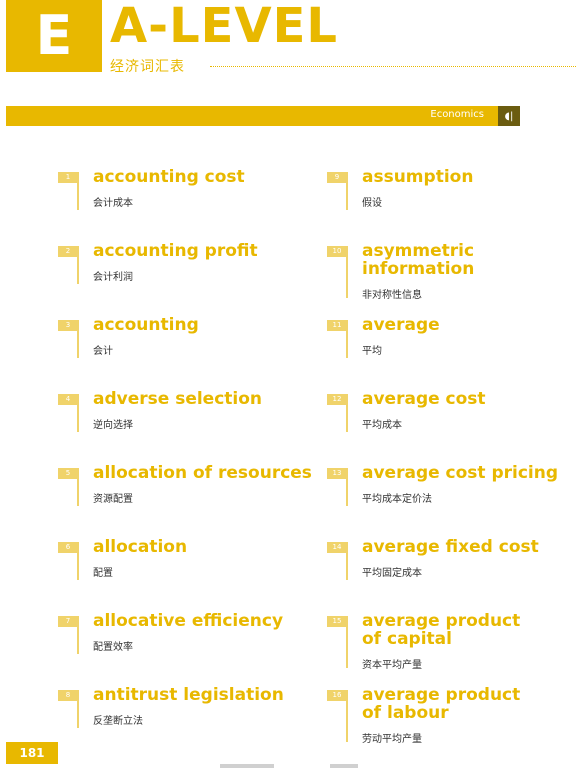 The image size is (585, 768). I want to click on entry-term: average, so click(401, 325).